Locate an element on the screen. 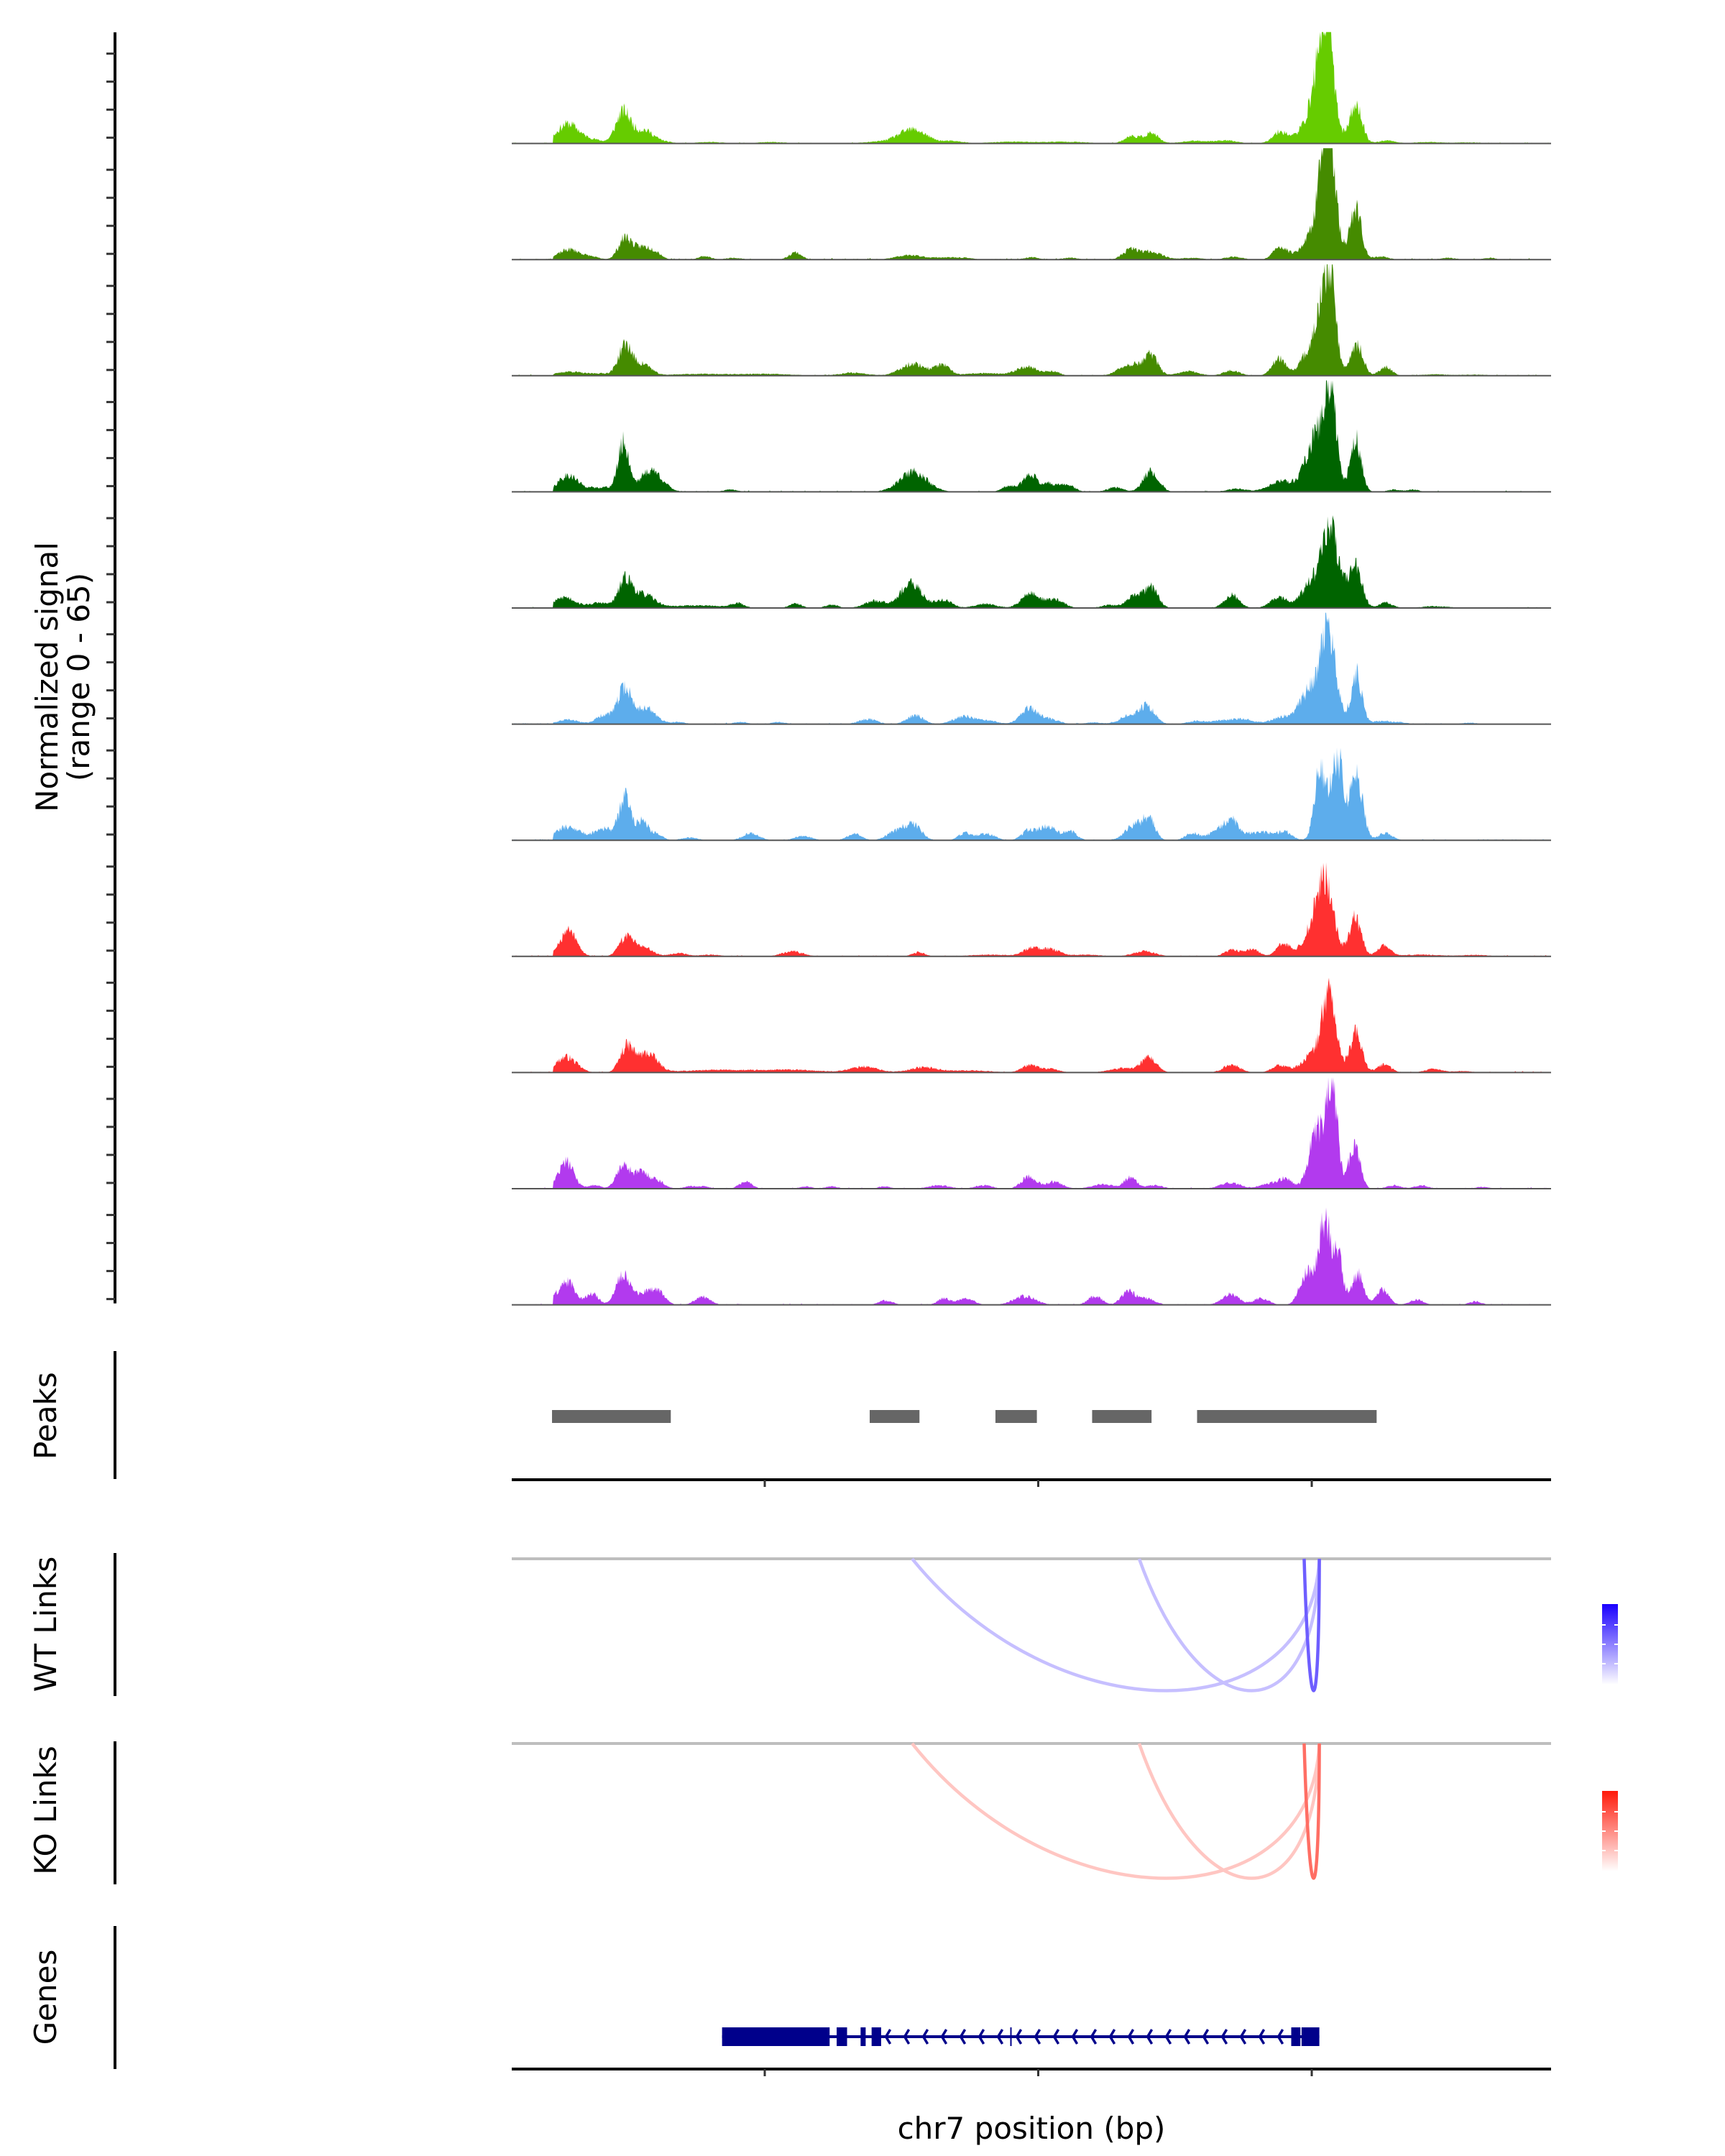 Image resolution: width=1725 pixels, height=2156 pixels. gene-model is located at coordinates (1021, 2037).